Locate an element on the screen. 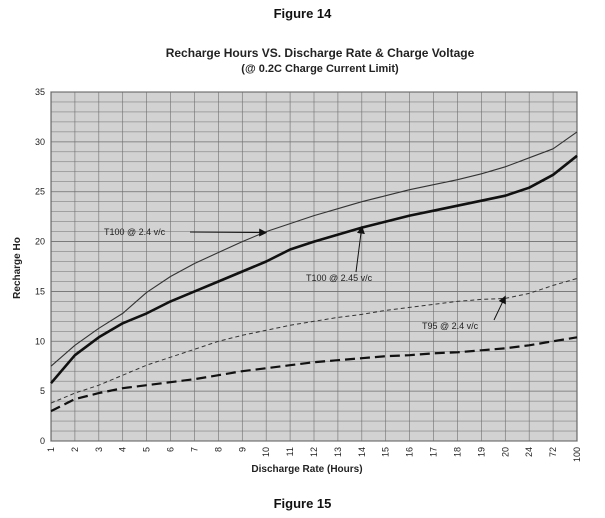  x-tick-label: 20 is located at coordinates (505, 452).